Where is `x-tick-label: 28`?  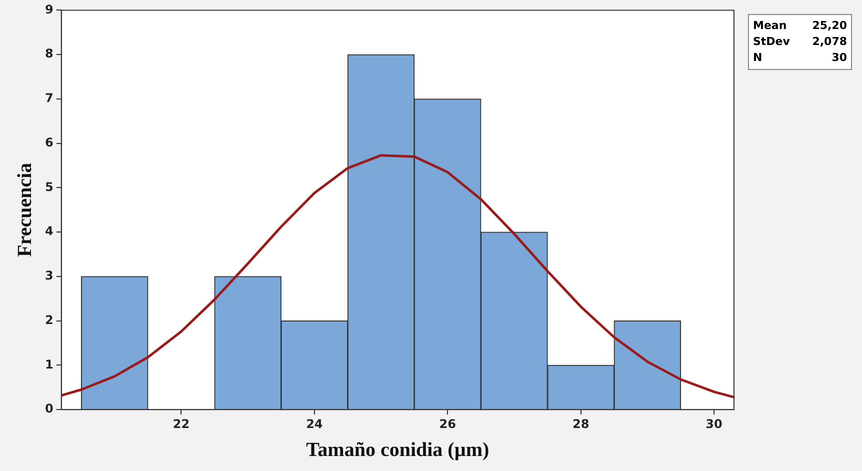 x-tick-label: 28 is located at coordinates (581, 423).